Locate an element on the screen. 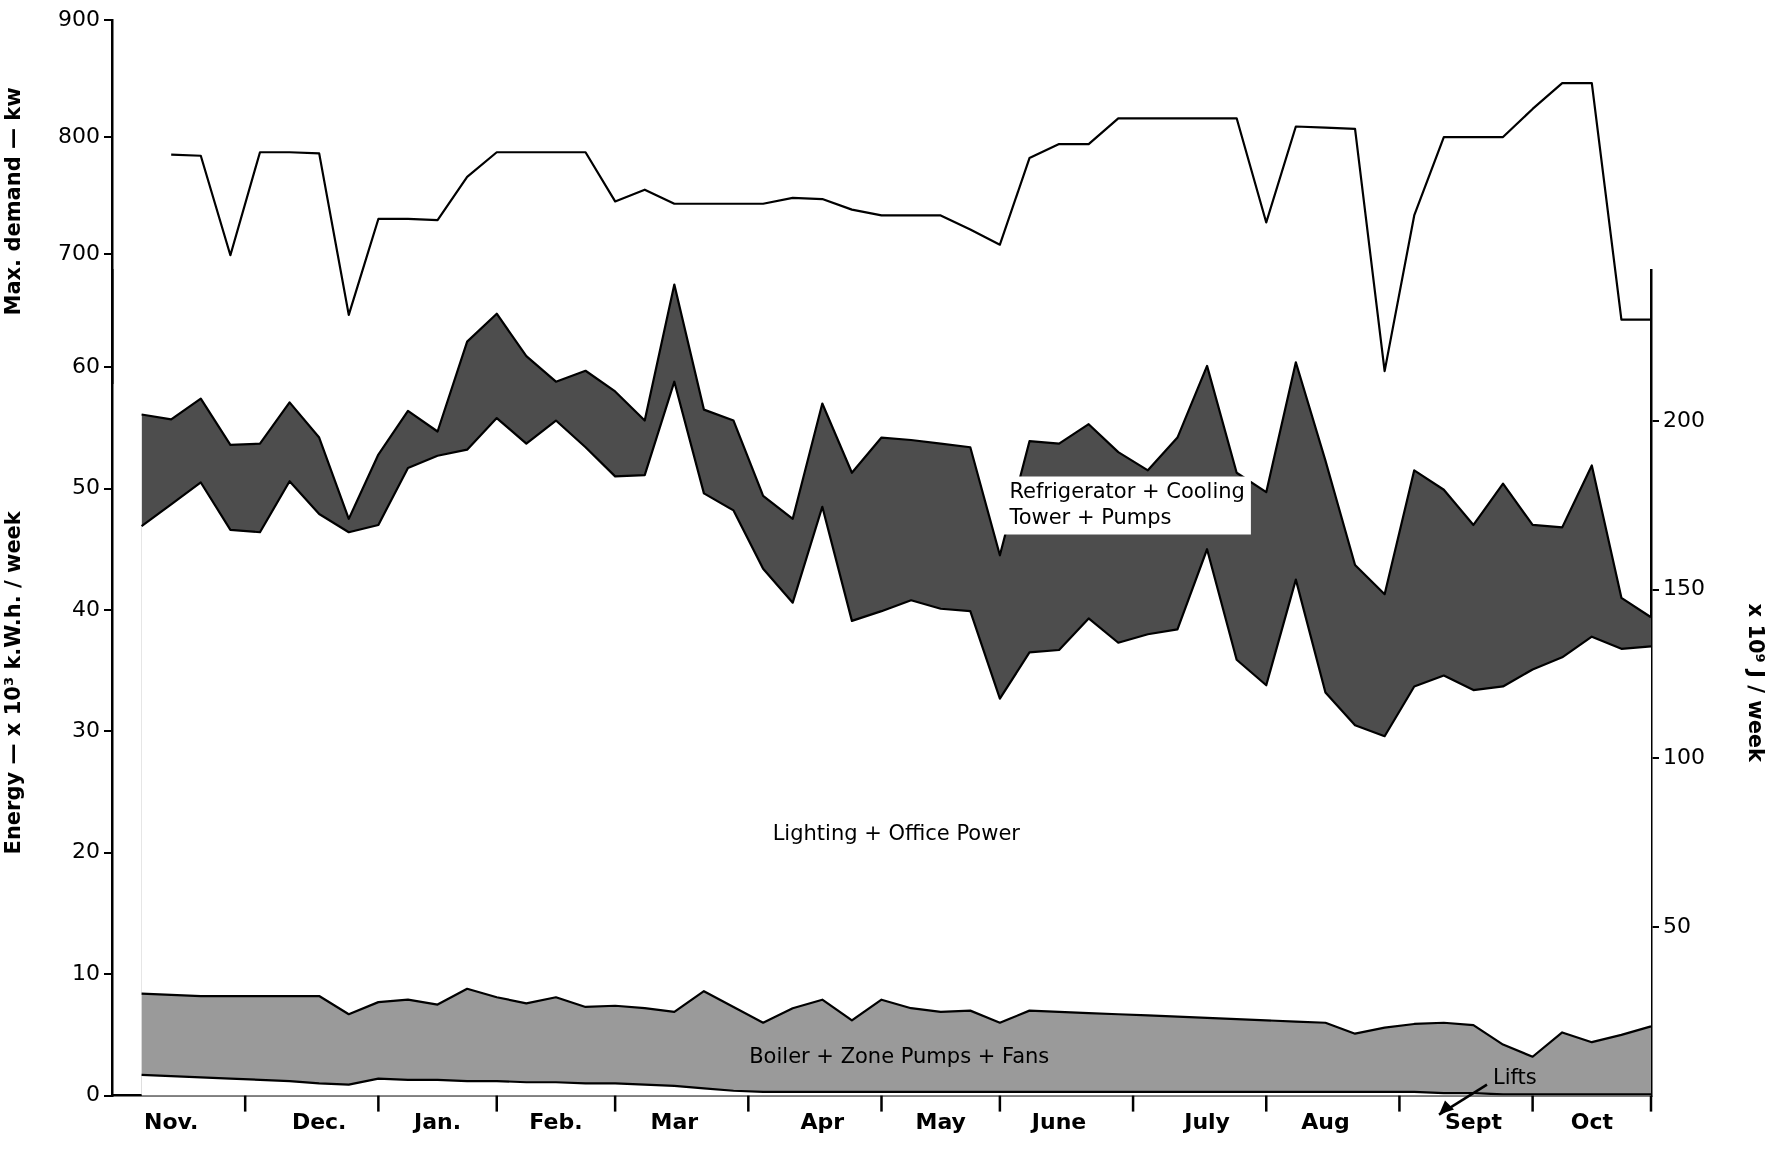 The height and width of the screenshot is (1156, 1769). x-tick-label: May is located at coordinates (940, 1121).